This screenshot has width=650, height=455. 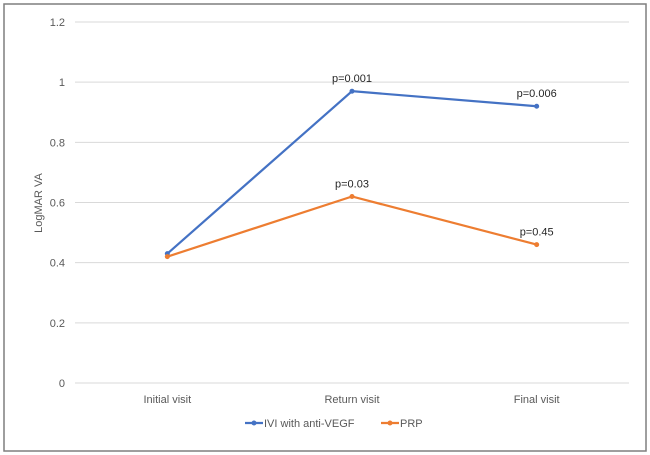 What do you see at coordinates (537, 400) in the screenshot?
I see `x-tick-label: Final visit` at bounding box center [537, 400].